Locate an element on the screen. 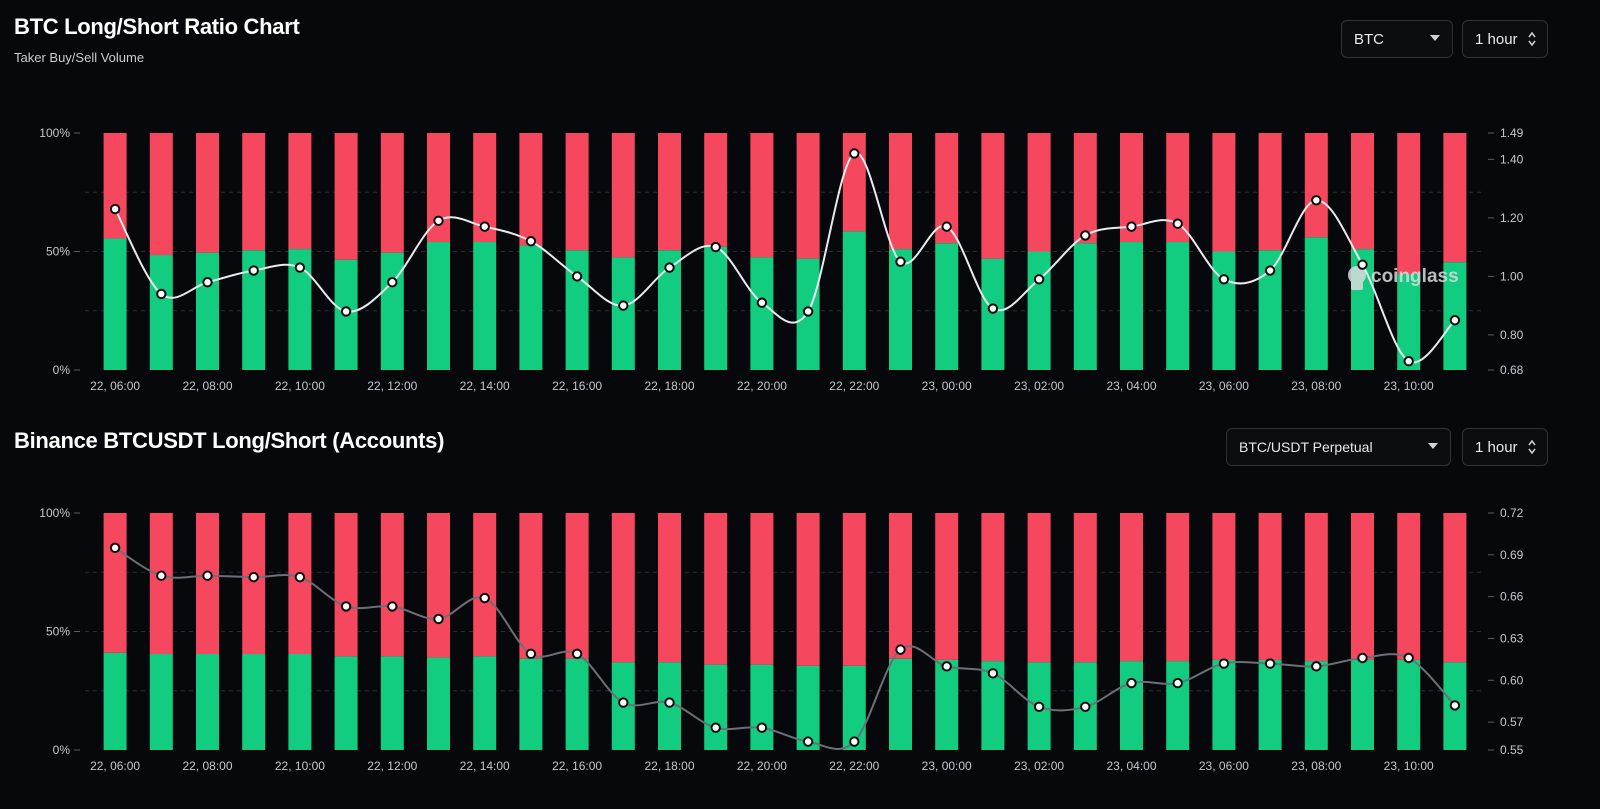  pair-select-value: BTC/USDT Perpetual is located at coordinates (1306, 447).